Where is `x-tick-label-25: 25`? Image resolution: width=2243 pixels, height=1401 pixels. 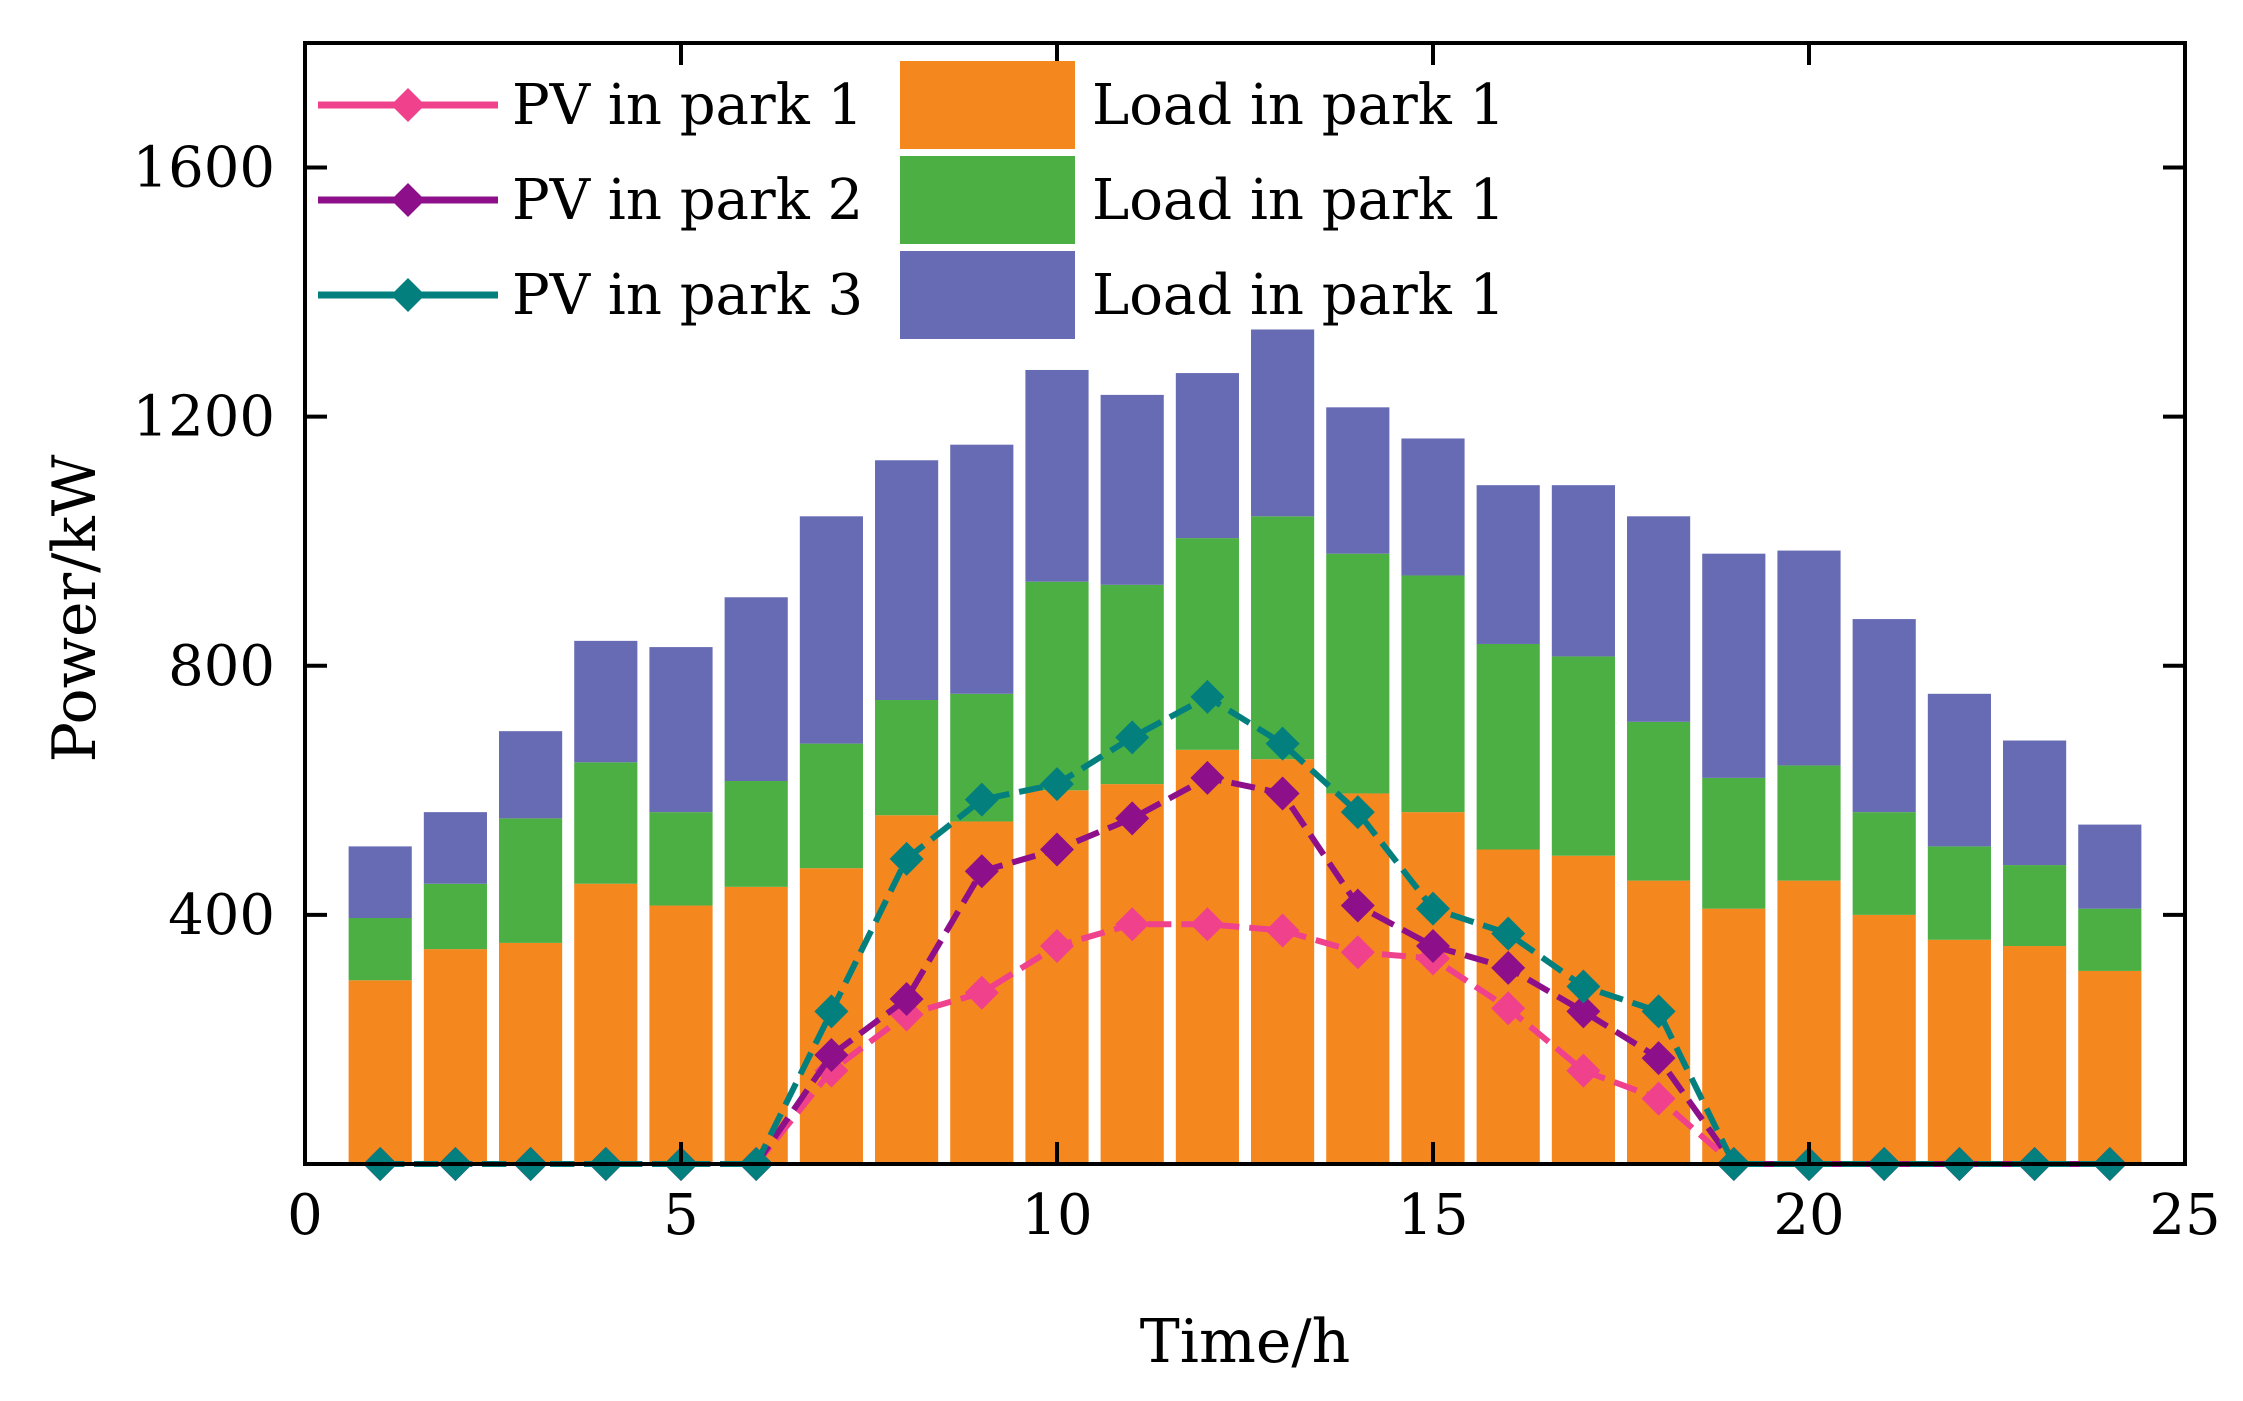 x-tick-label-25: 25 is located at coordinates (2184, 1215).